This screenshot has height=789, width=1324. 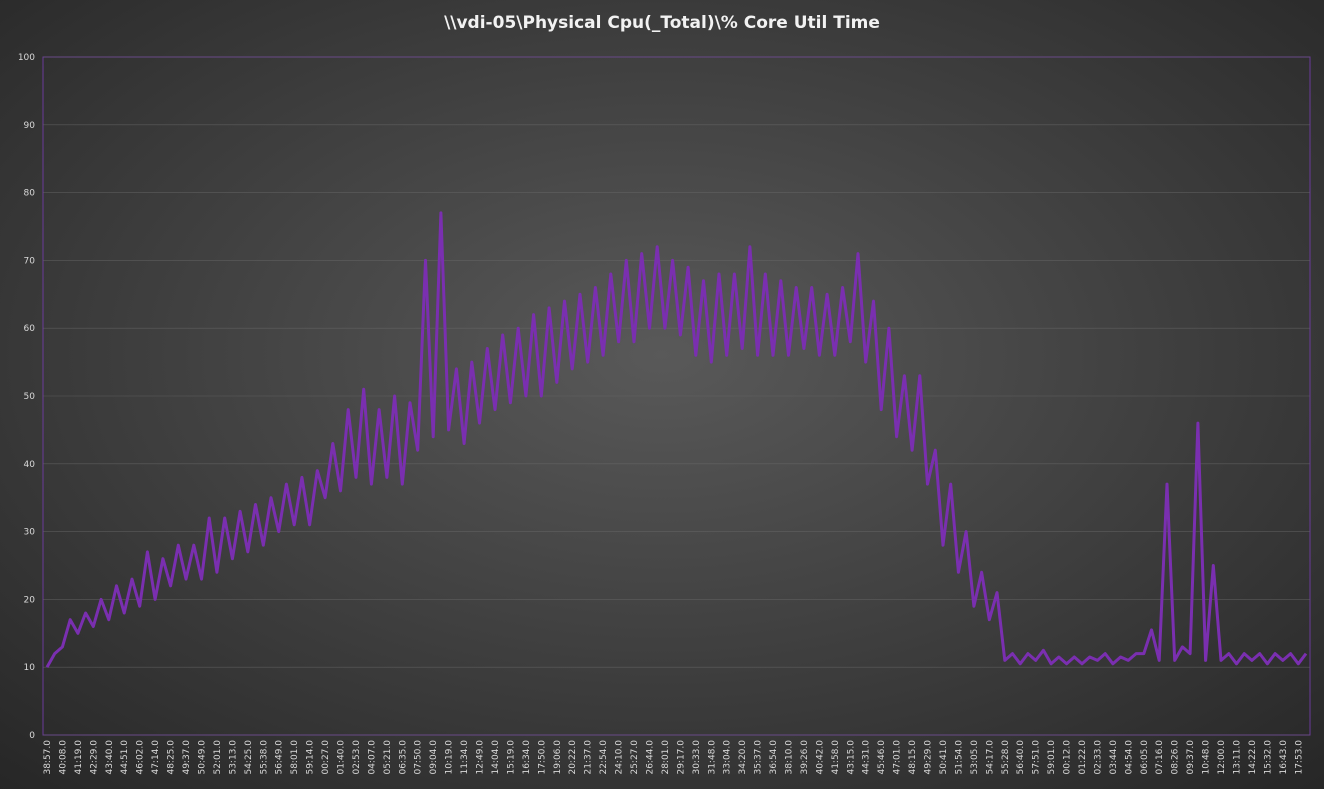 What do you see at coordinates (32, 736) in the screenshot?
I see `y-tick-label: 0` at bounding box center [32, 736].